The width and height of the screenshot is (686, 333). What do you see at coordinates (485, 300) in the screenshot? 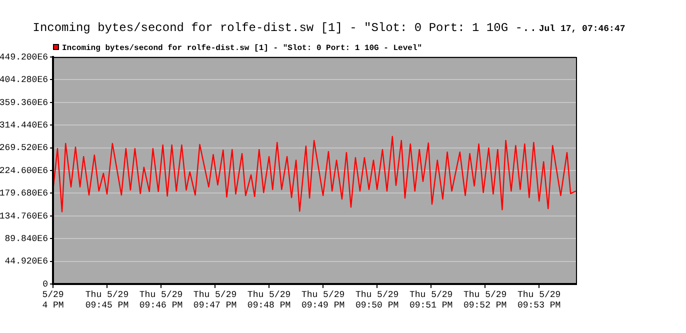
I see `x-tick-label: Thu 5/29 09:52 PM` at bounding box center [485, 300].